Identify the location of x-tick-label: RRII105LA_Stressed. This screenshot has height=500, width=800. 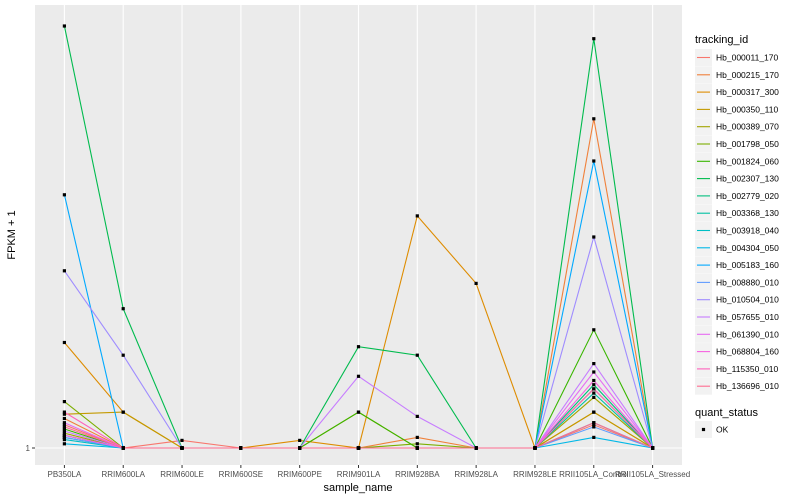
(652, 474).